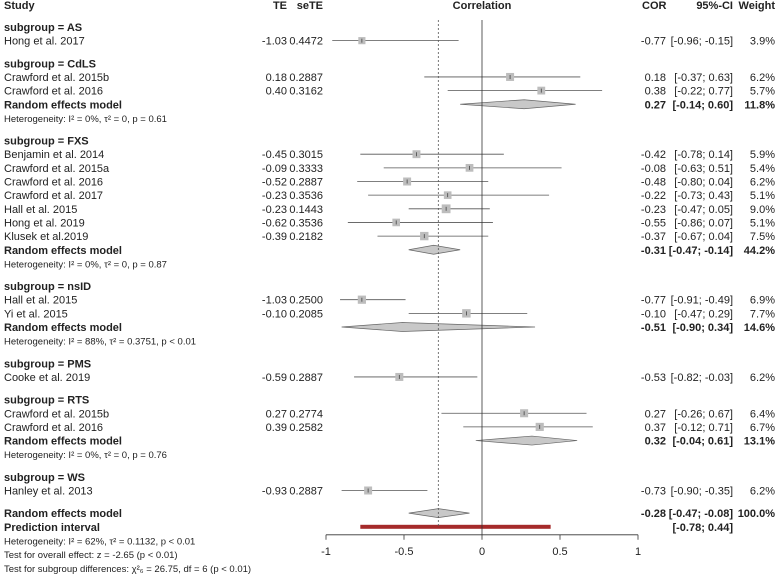 This screenshot has width=777, height=586. Describe the element at coordinates (702, 442) in the screenshot. I see `ci-value: [-0.04; 0.61]` at that location.